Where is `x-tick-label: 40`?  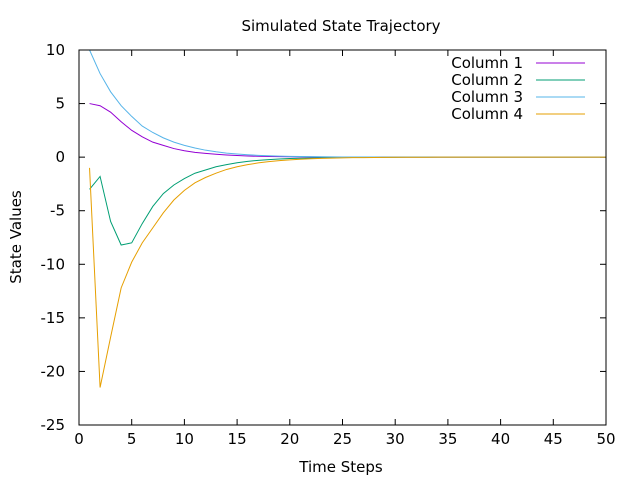
x-tick-label: 40 is located at coordinates (500, 439).